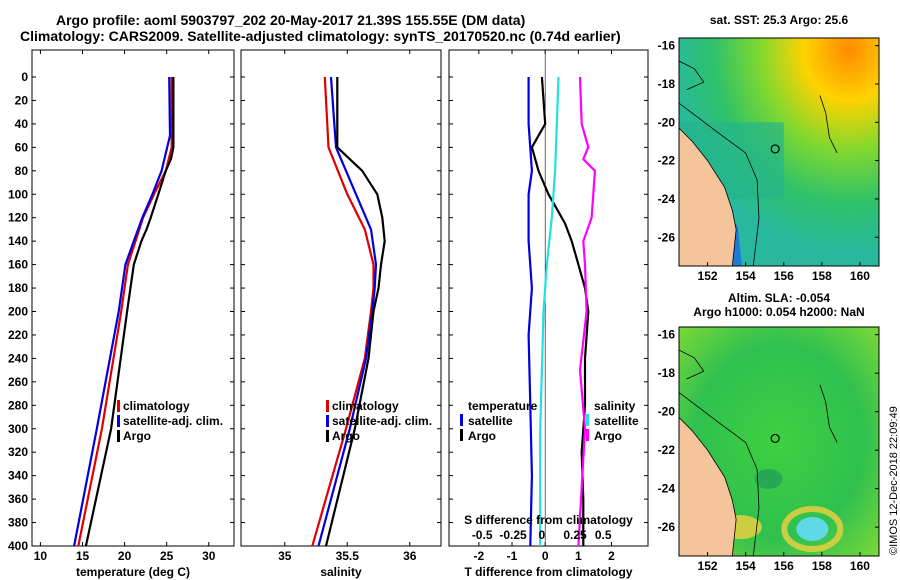  What do you see at coordinates (548, 572) in the screenshot?
I see `difference-xlabel: T difference from climatology` at bounding box center [548, 572].